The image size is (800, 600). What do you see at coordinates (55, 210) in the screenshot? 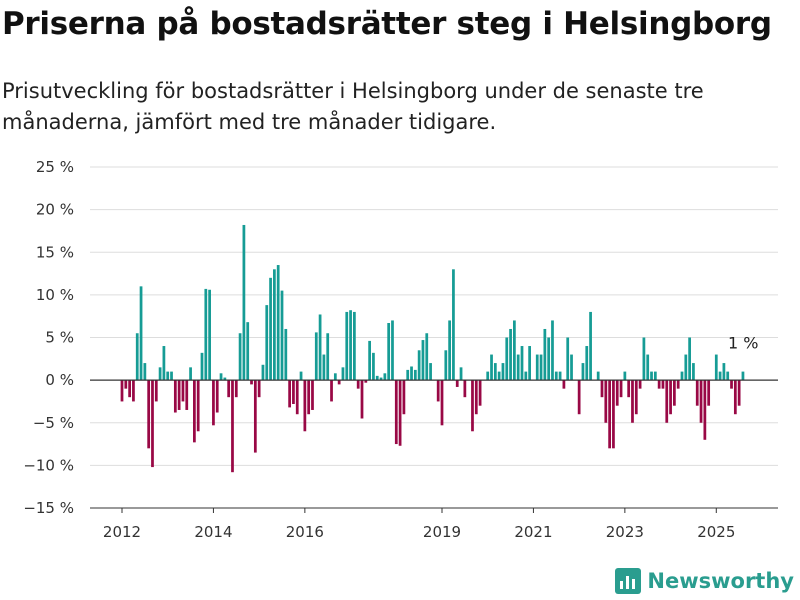
I see `y-tick-label: 20 %` at bounding box center [55, 210].